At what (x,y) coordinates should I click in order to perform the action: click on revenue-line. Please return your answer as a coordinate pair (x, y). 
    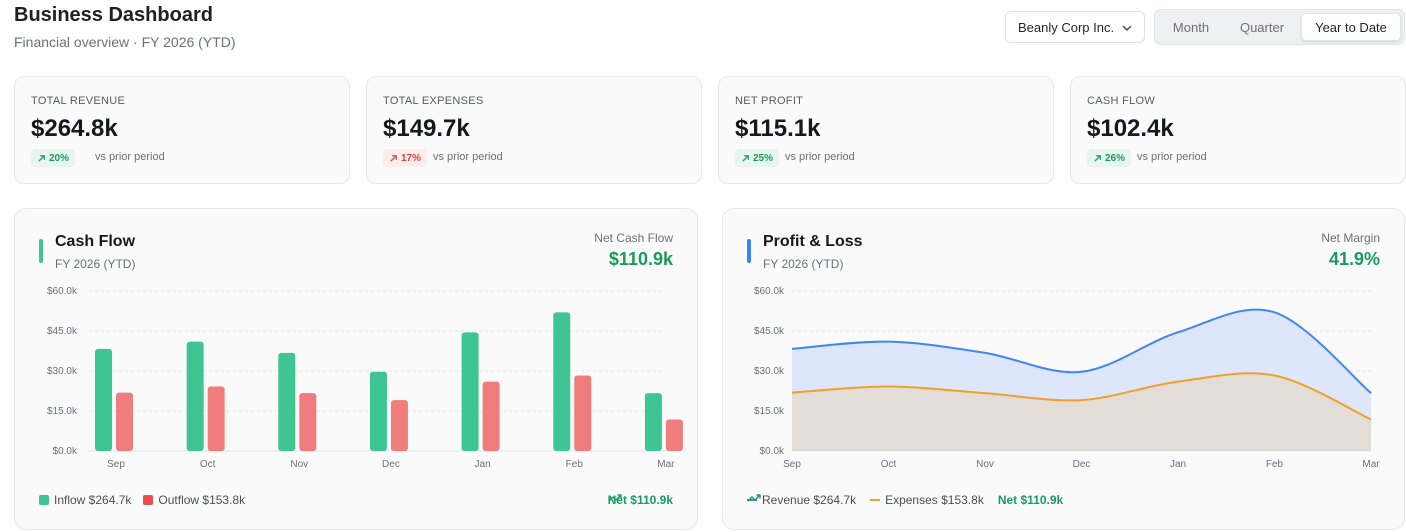
    Looking at the image, I should click on (1081, 351).